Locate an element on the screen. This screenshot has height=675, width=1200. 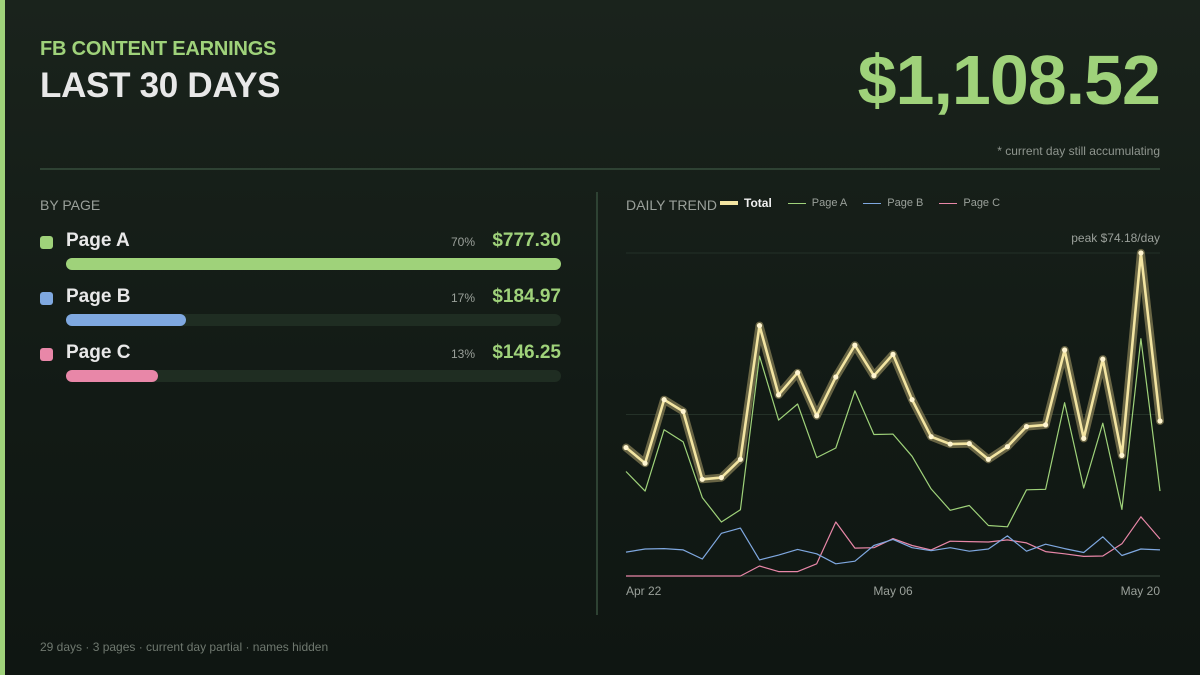
series-line-page-a is located at coordinates (893, 433).